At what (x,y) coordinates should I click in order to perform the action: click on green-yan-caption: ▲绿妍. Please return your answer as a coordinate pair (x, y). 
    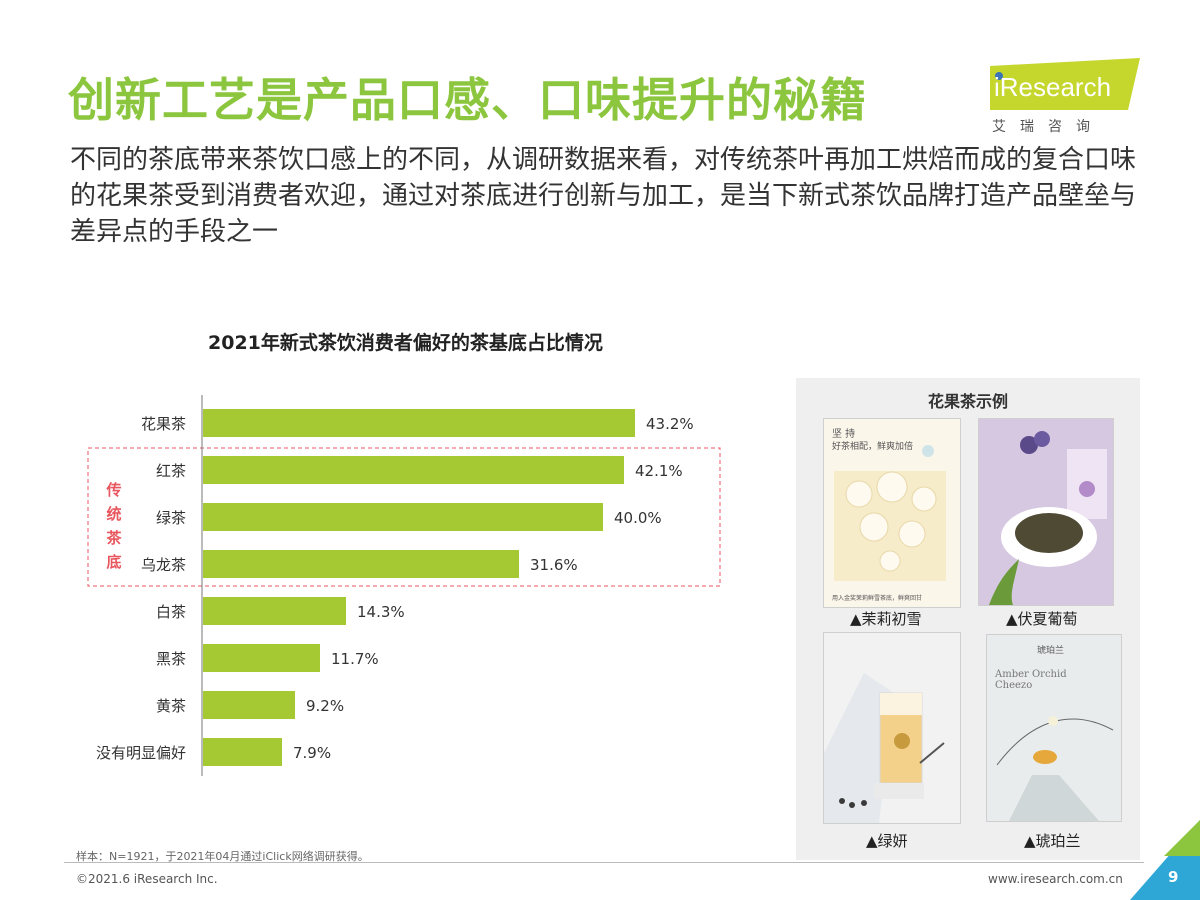
    Looking at the image, I should click on (887, 841).